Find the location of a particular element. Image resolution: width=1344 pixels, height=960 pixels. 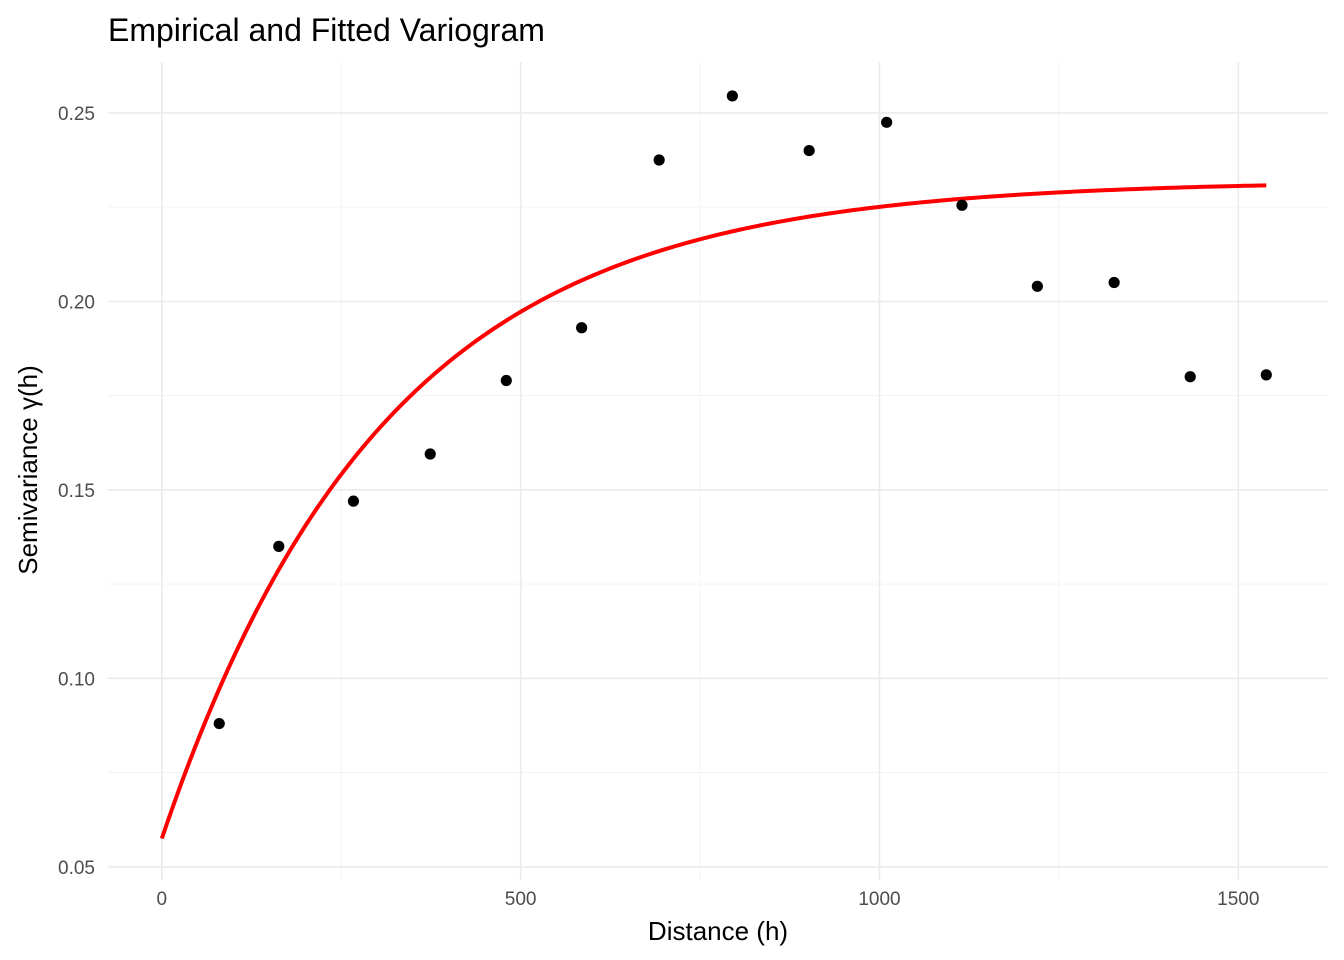

chart-title: Empirical and Fitted Variogram is located at coordinates (326, 30).